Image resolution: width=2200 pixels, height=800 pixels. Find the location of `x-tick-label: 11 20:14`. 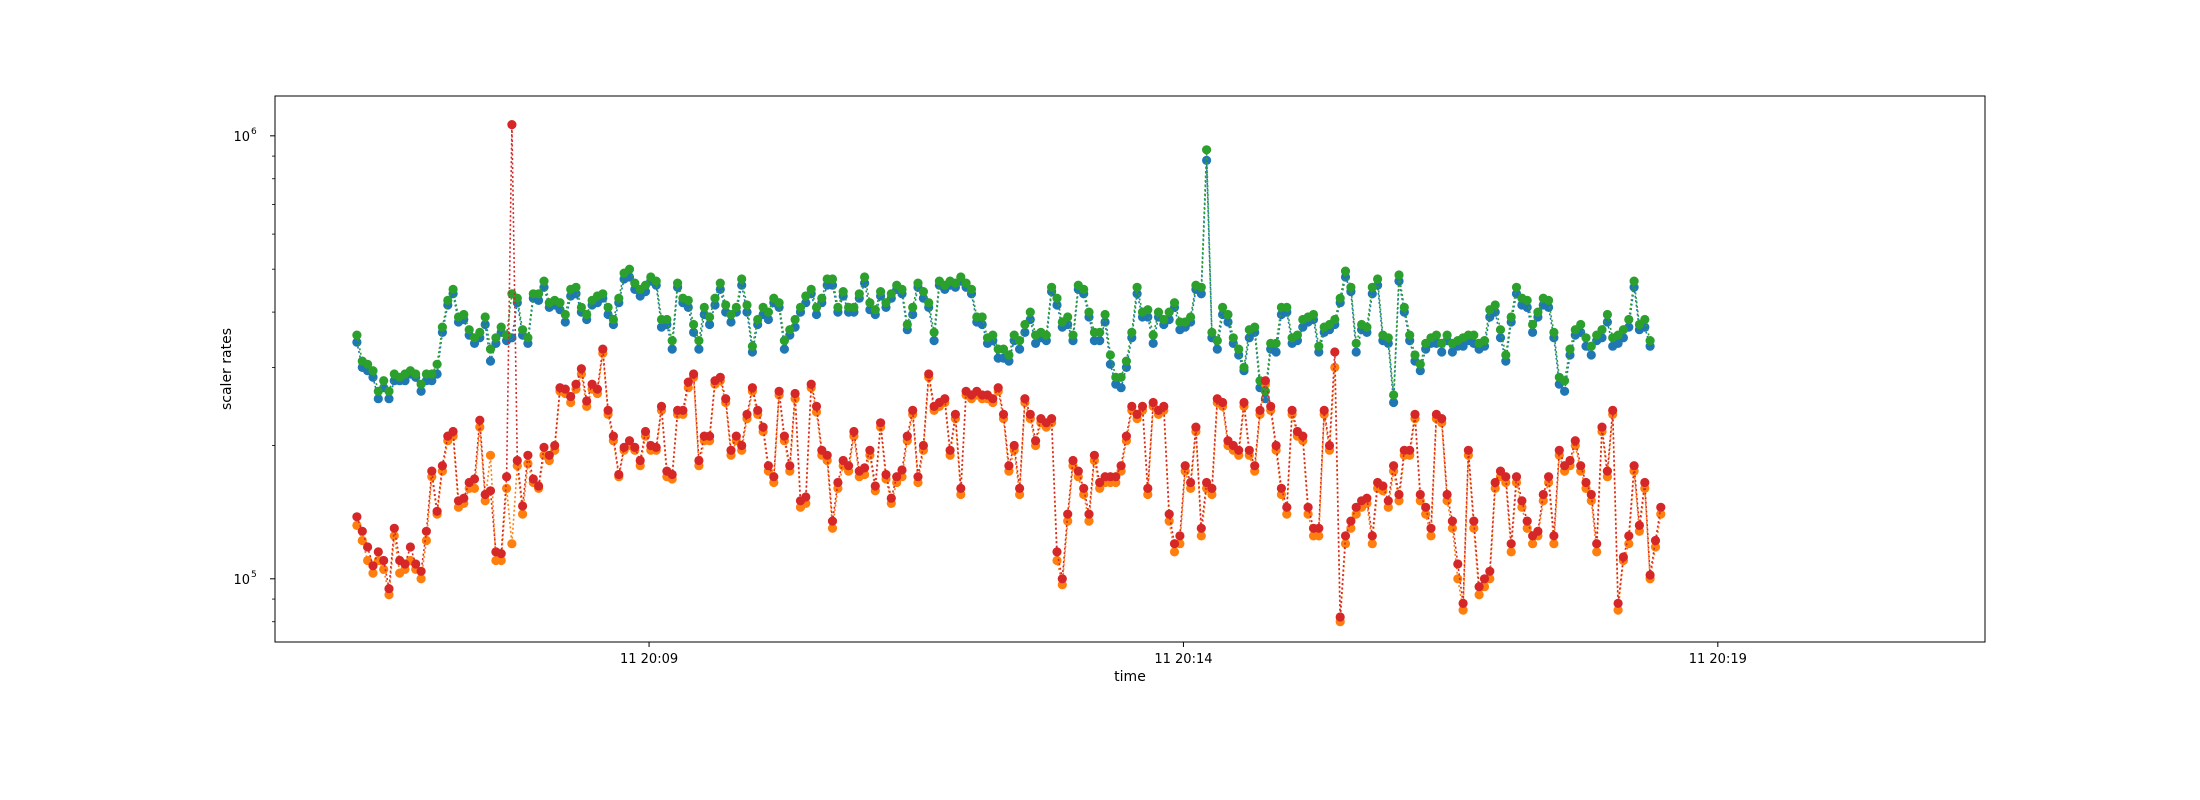

x-tick-label: 11 20:14 is located at coordinates (1183, 659).